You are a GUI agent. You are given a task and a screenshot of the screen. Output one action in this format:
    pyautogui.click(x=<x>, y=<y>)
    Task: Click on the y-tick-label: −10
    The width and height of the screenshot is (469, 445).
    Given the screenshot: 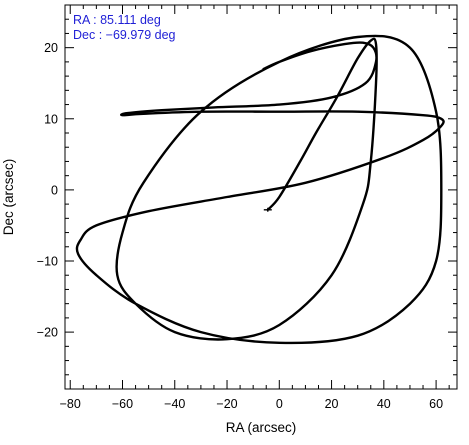 What is the action you would take?
    pyautogui.click(x=47, y=262)
    